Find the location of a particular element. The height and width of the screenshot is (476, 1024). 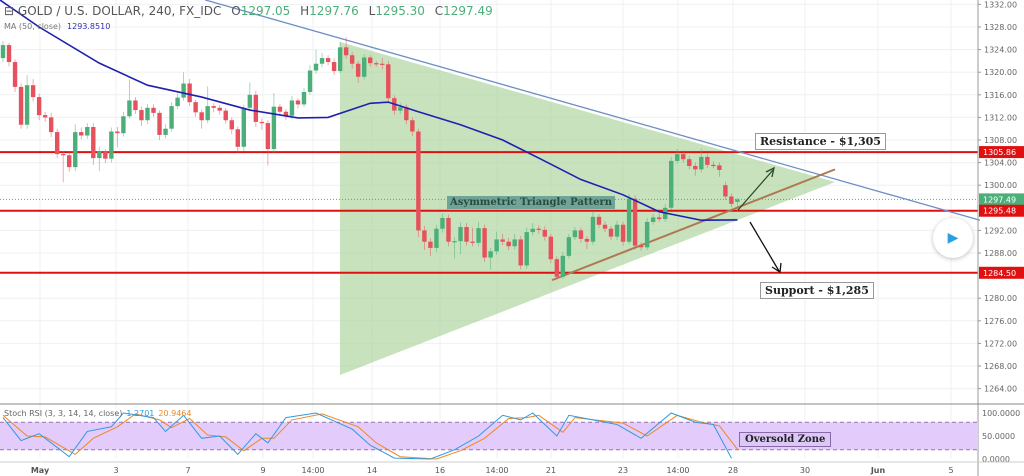

price-tick-label: 1316.00 is located at coordinates (1000, 95).